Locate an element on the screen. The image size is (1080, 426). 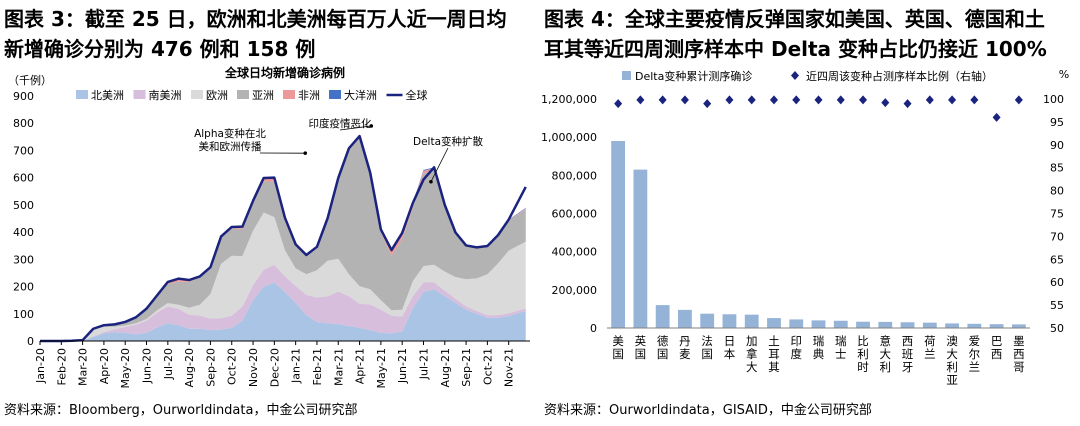
annotation-arrow-head is located at coordinates (305, 153).